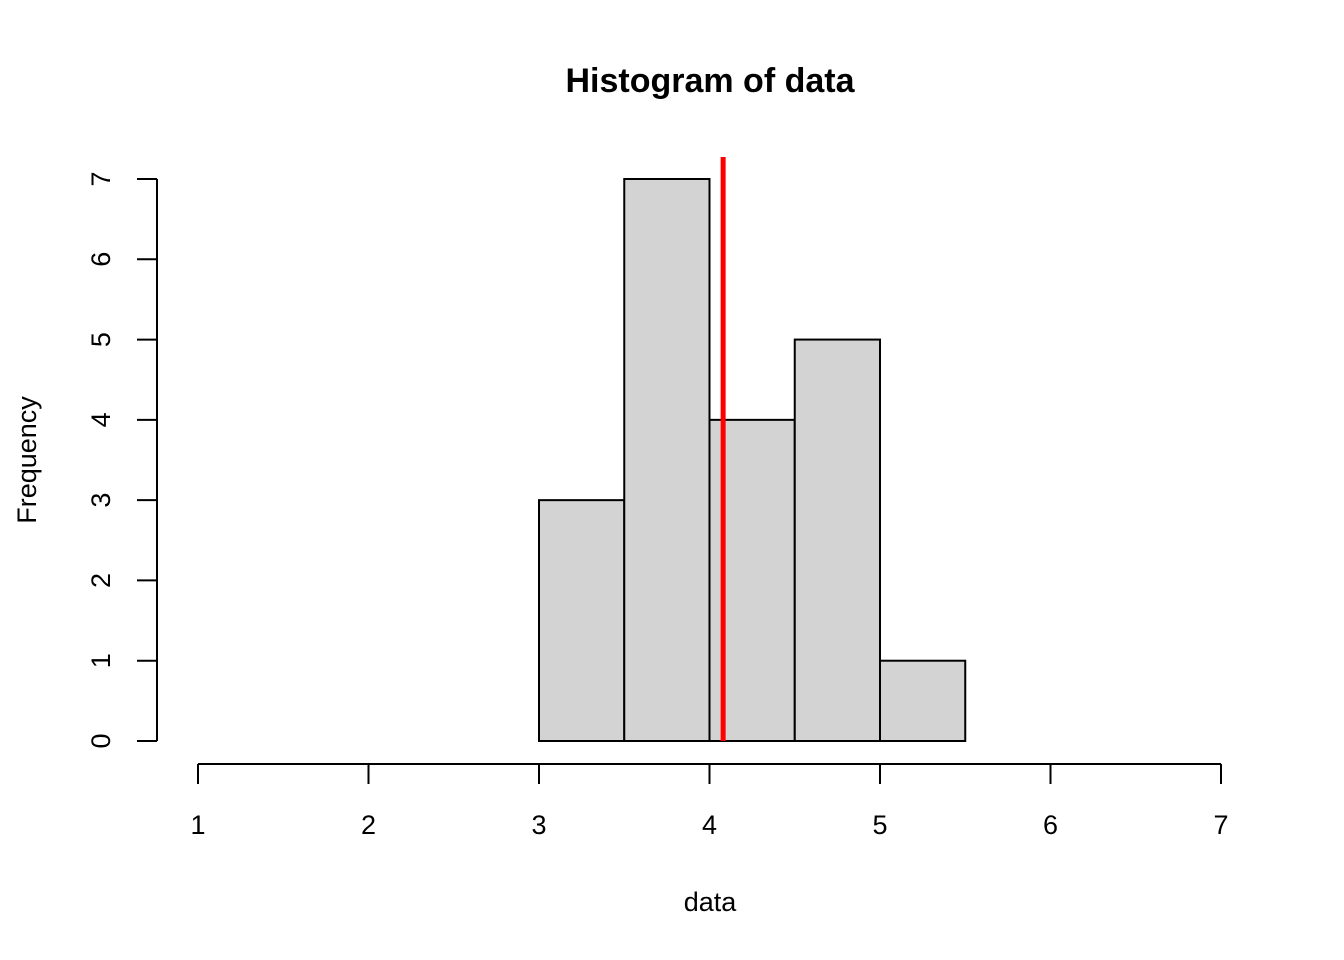 Image resolution: width=1344 pixels, height=960 pixels. Describe the element at coordinates (197, 825) in the screenshot. I see `x-tick-label: 1` at that location.